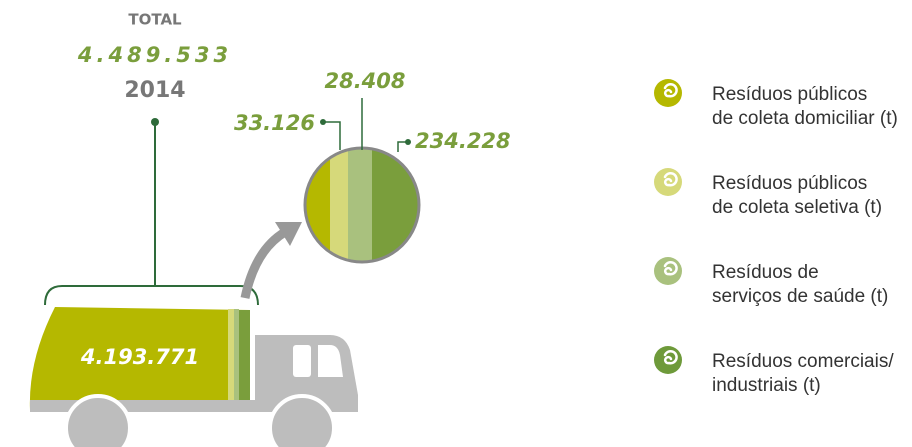  What do you see at coordinates (264, 263) in the screenshot?
I see `arrow` at bounding box center [264, 263].